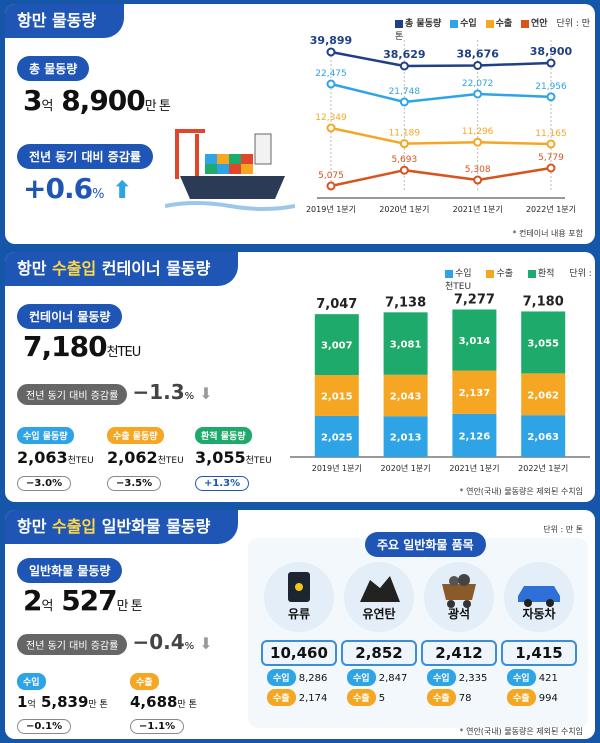 This screenshot has height=743, width=600. What do you see at coordinates (336, 304) in the screenshot?
I see `bar-total-label: 7,047` at bounding box center [336, 304].